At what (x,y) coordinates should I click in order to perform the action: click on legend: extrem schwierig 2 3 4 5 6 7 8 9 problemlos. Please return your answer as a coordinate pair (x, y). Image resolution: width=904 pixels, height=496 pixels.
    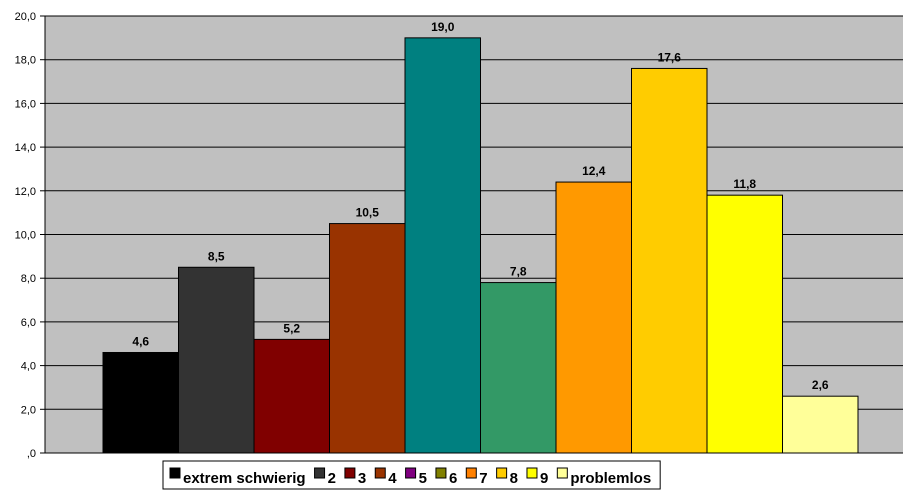
    Looking at the image, I should click on (411, 475).